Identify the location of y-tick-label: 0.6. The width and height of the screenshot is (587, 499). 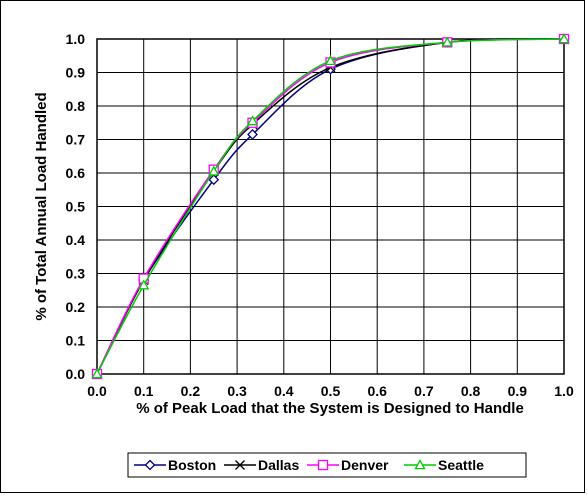
(76, 173).